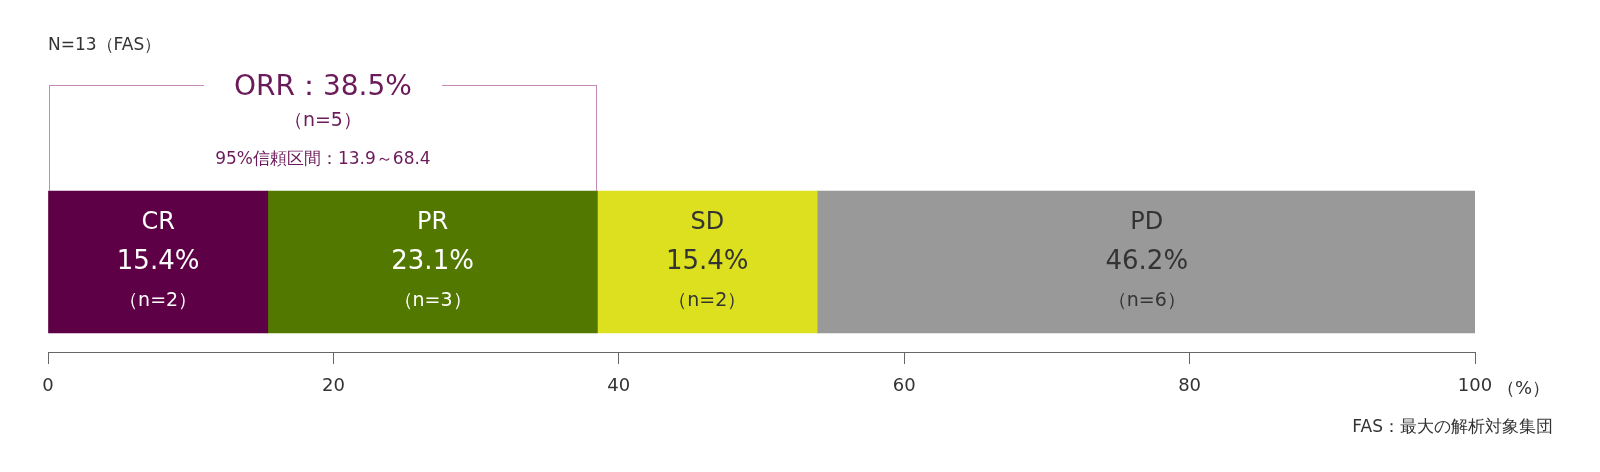  Describe the element at coordinates (1147, 221) in the screenshot. I see `series-label: PD` at that location.